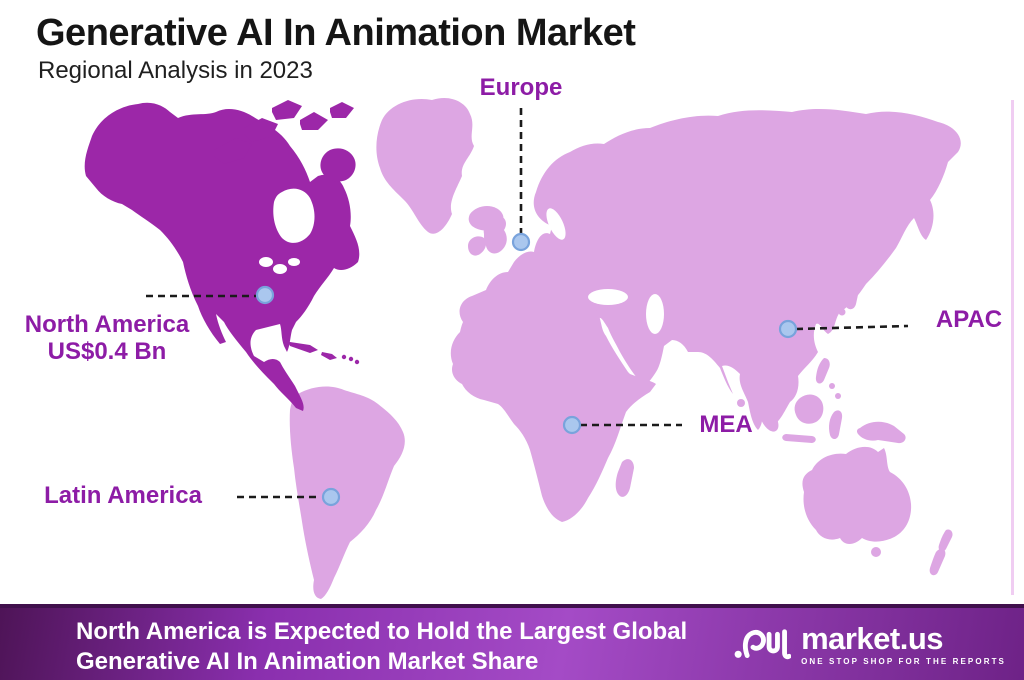 This screenshot has width=1024, height=680. What do you see at coordinates (763, 644) in the screenshot?
I see `marketus-logo-icon` at bounding box center [763, 644].